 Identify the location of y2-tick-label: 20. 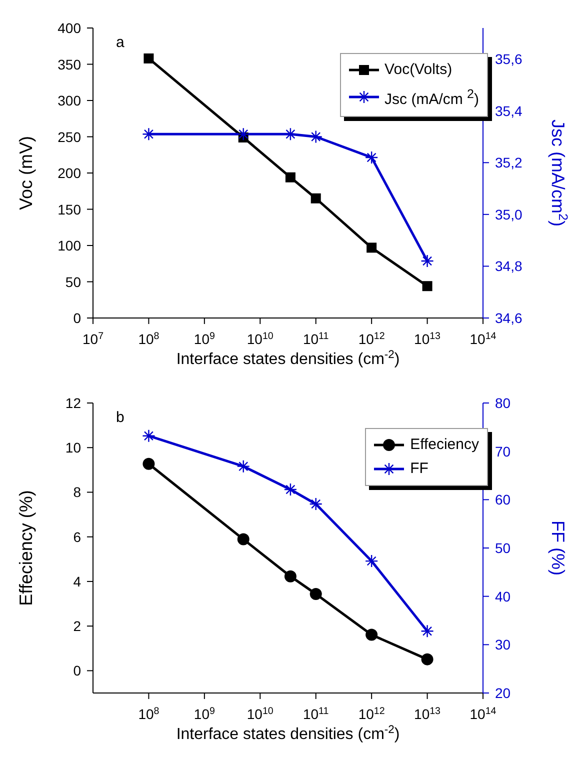
(503, 693).